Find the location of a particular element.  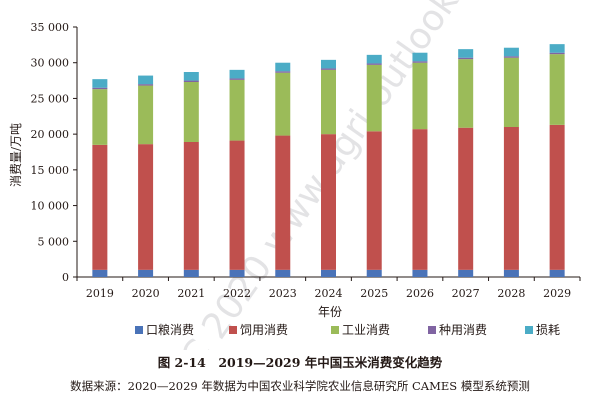

x-tick-label: 2021 is located at coordinates (191, 293).